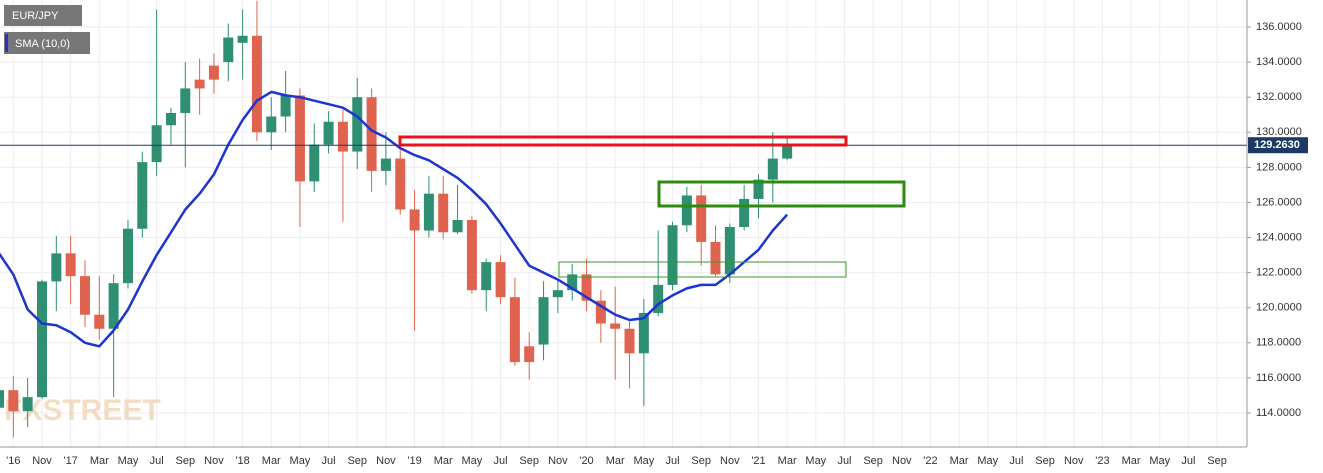 The width and height of the screenshot is (1323, 473). What do you see at coordinates (1279, 132) in the screenshot?
I see `y-tick-label: 130.0000` at bounding box center [1279, 132].